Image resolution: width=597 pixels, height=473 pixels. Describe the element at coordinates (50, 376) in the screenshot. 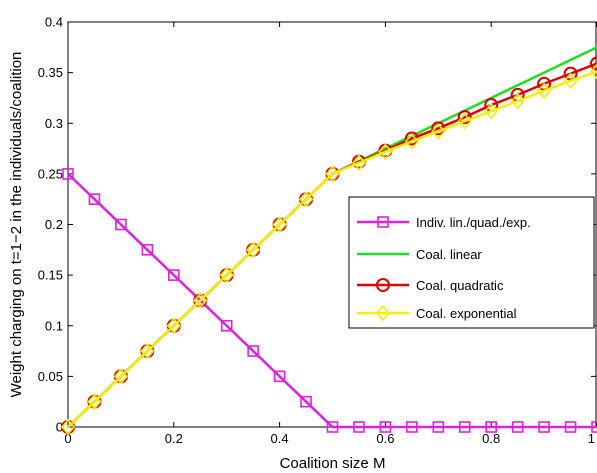

I see `y-tick-label: 0.05` at that location.